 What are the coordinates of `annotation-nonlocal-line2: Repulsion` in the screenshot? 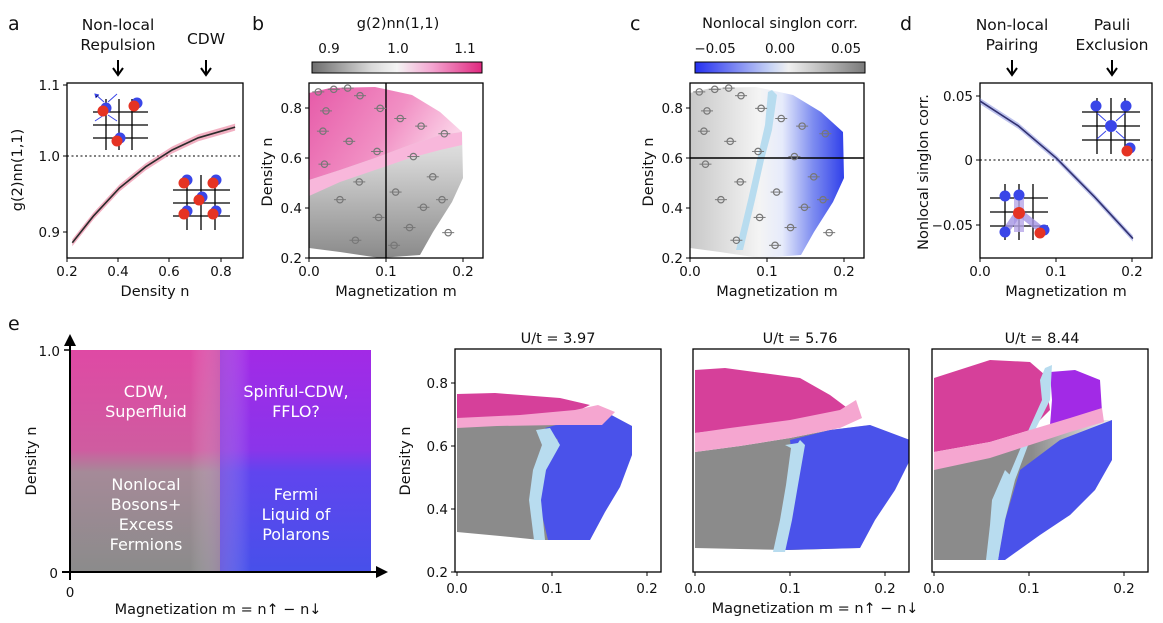 It's located at (117, 45).